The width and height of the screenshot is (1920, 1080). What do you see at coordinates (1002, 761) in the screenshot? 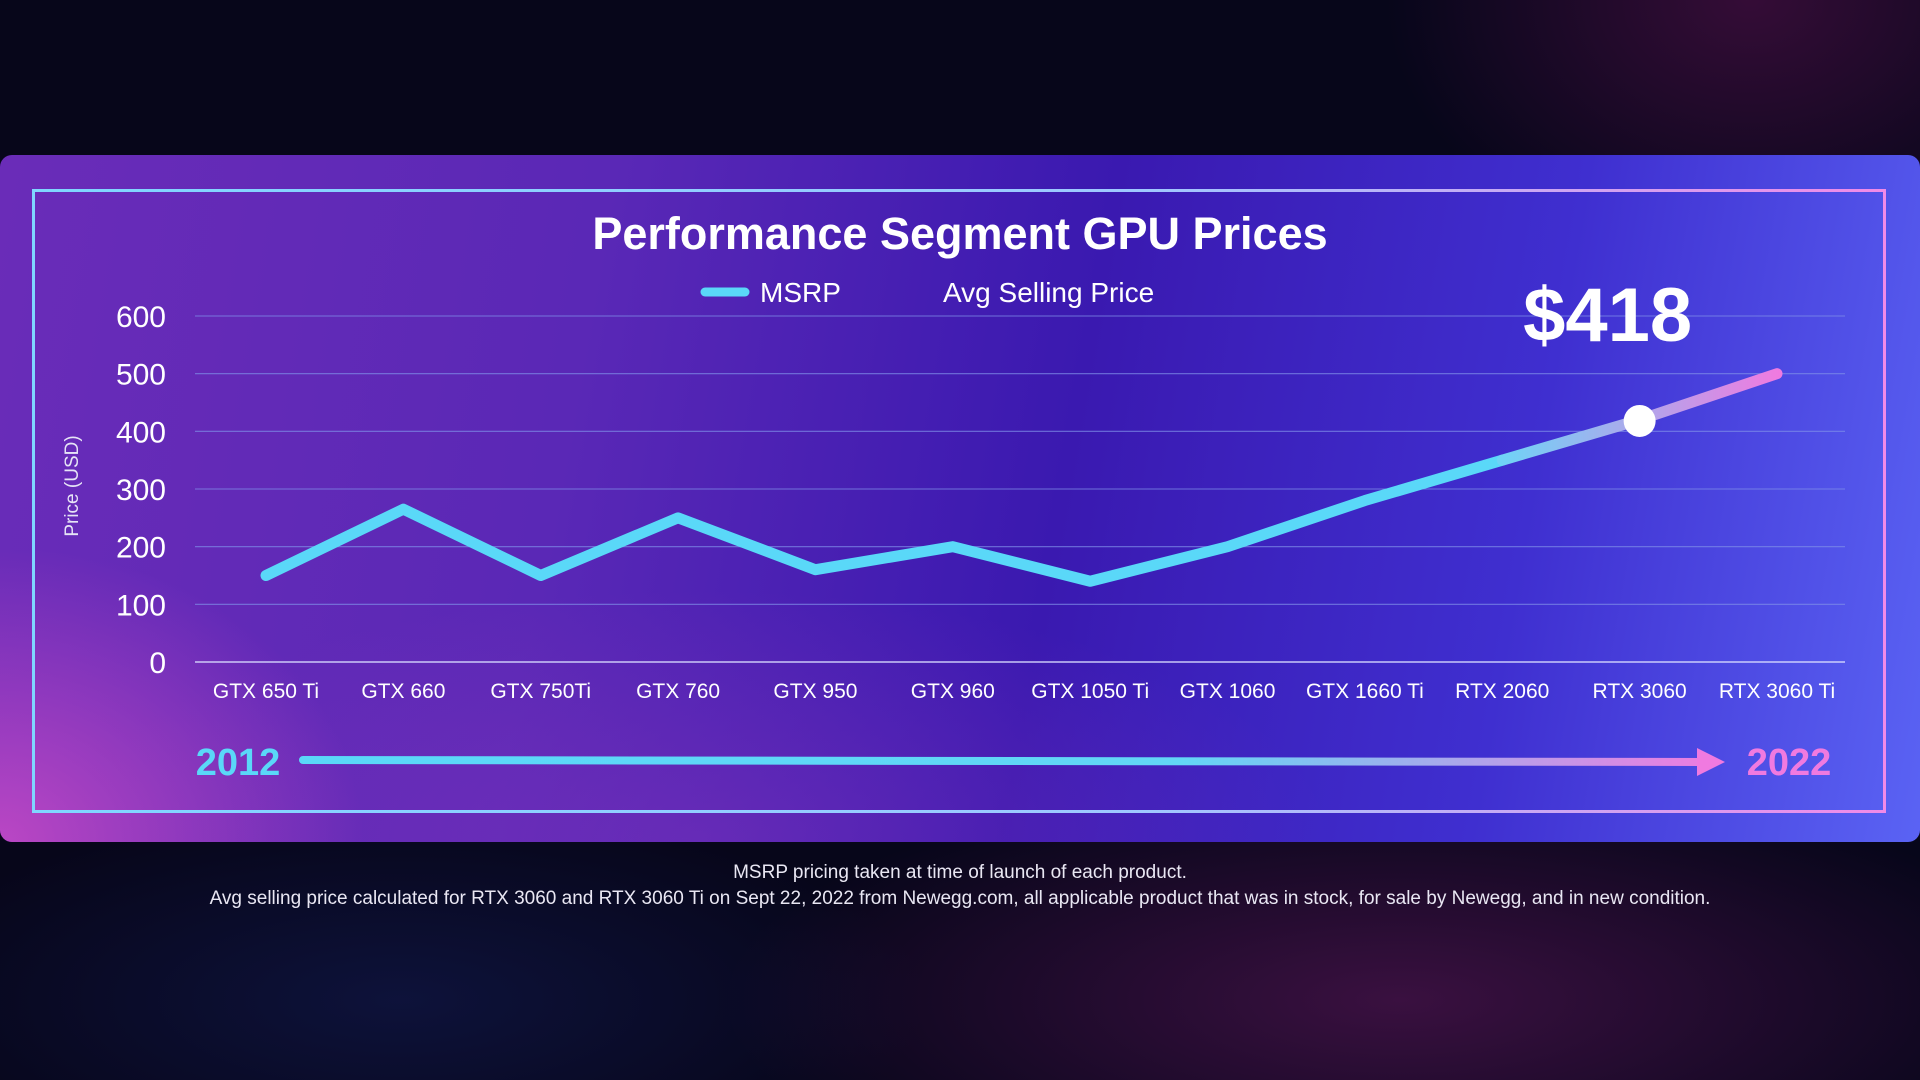
I see `timeline-arrow-line` at bounding box center [1002, 761].